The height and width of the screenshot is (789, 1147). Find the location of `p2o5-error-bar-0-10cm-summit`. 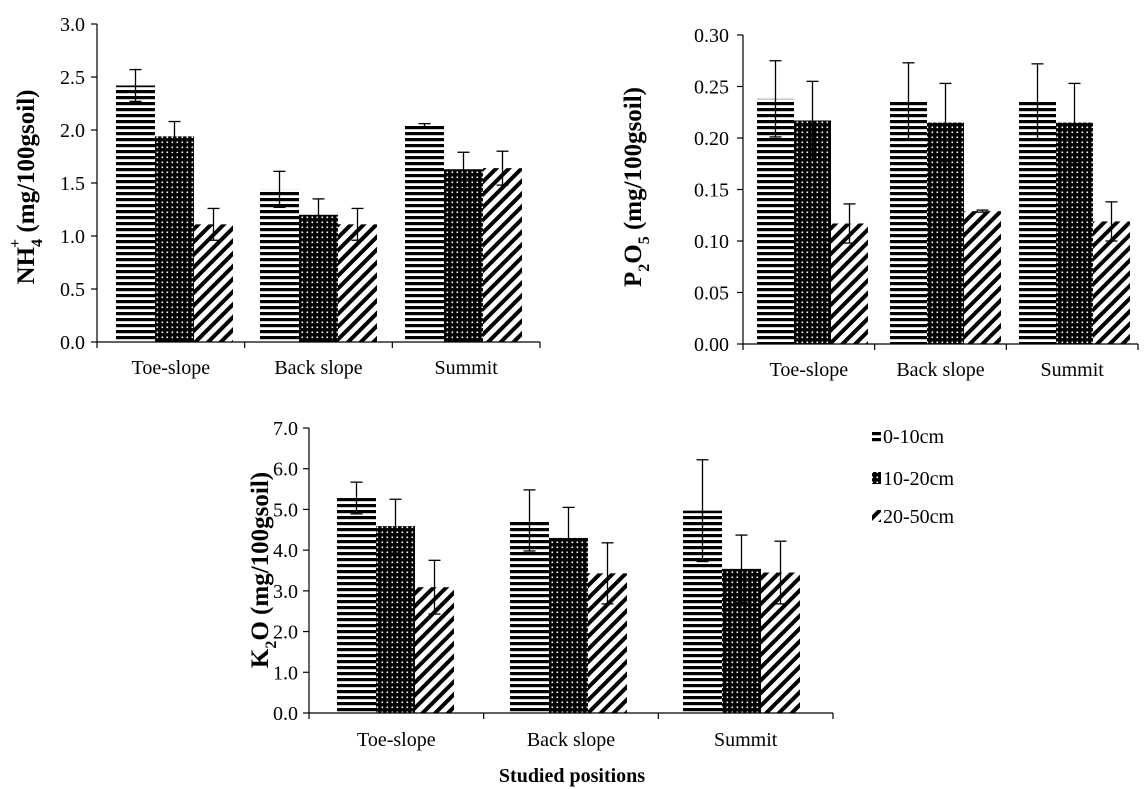

p2o5-error-bar-0-10cm-summit is located at coordinates (1037, 102).